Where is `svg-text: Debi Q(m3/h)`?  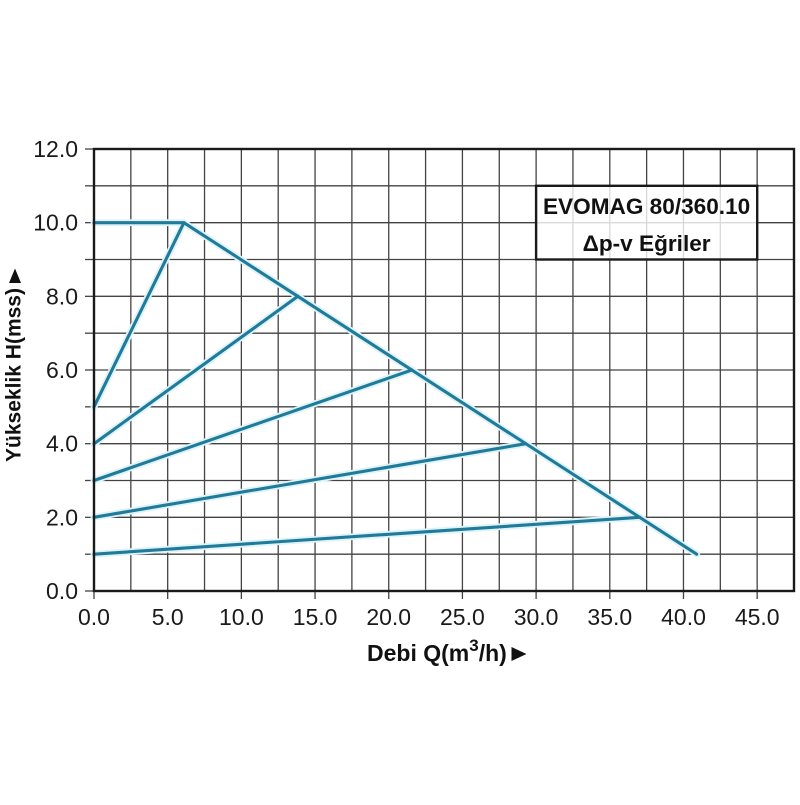 svg-text: Debi Q(m3/h) is located at coordinates (437, 651).